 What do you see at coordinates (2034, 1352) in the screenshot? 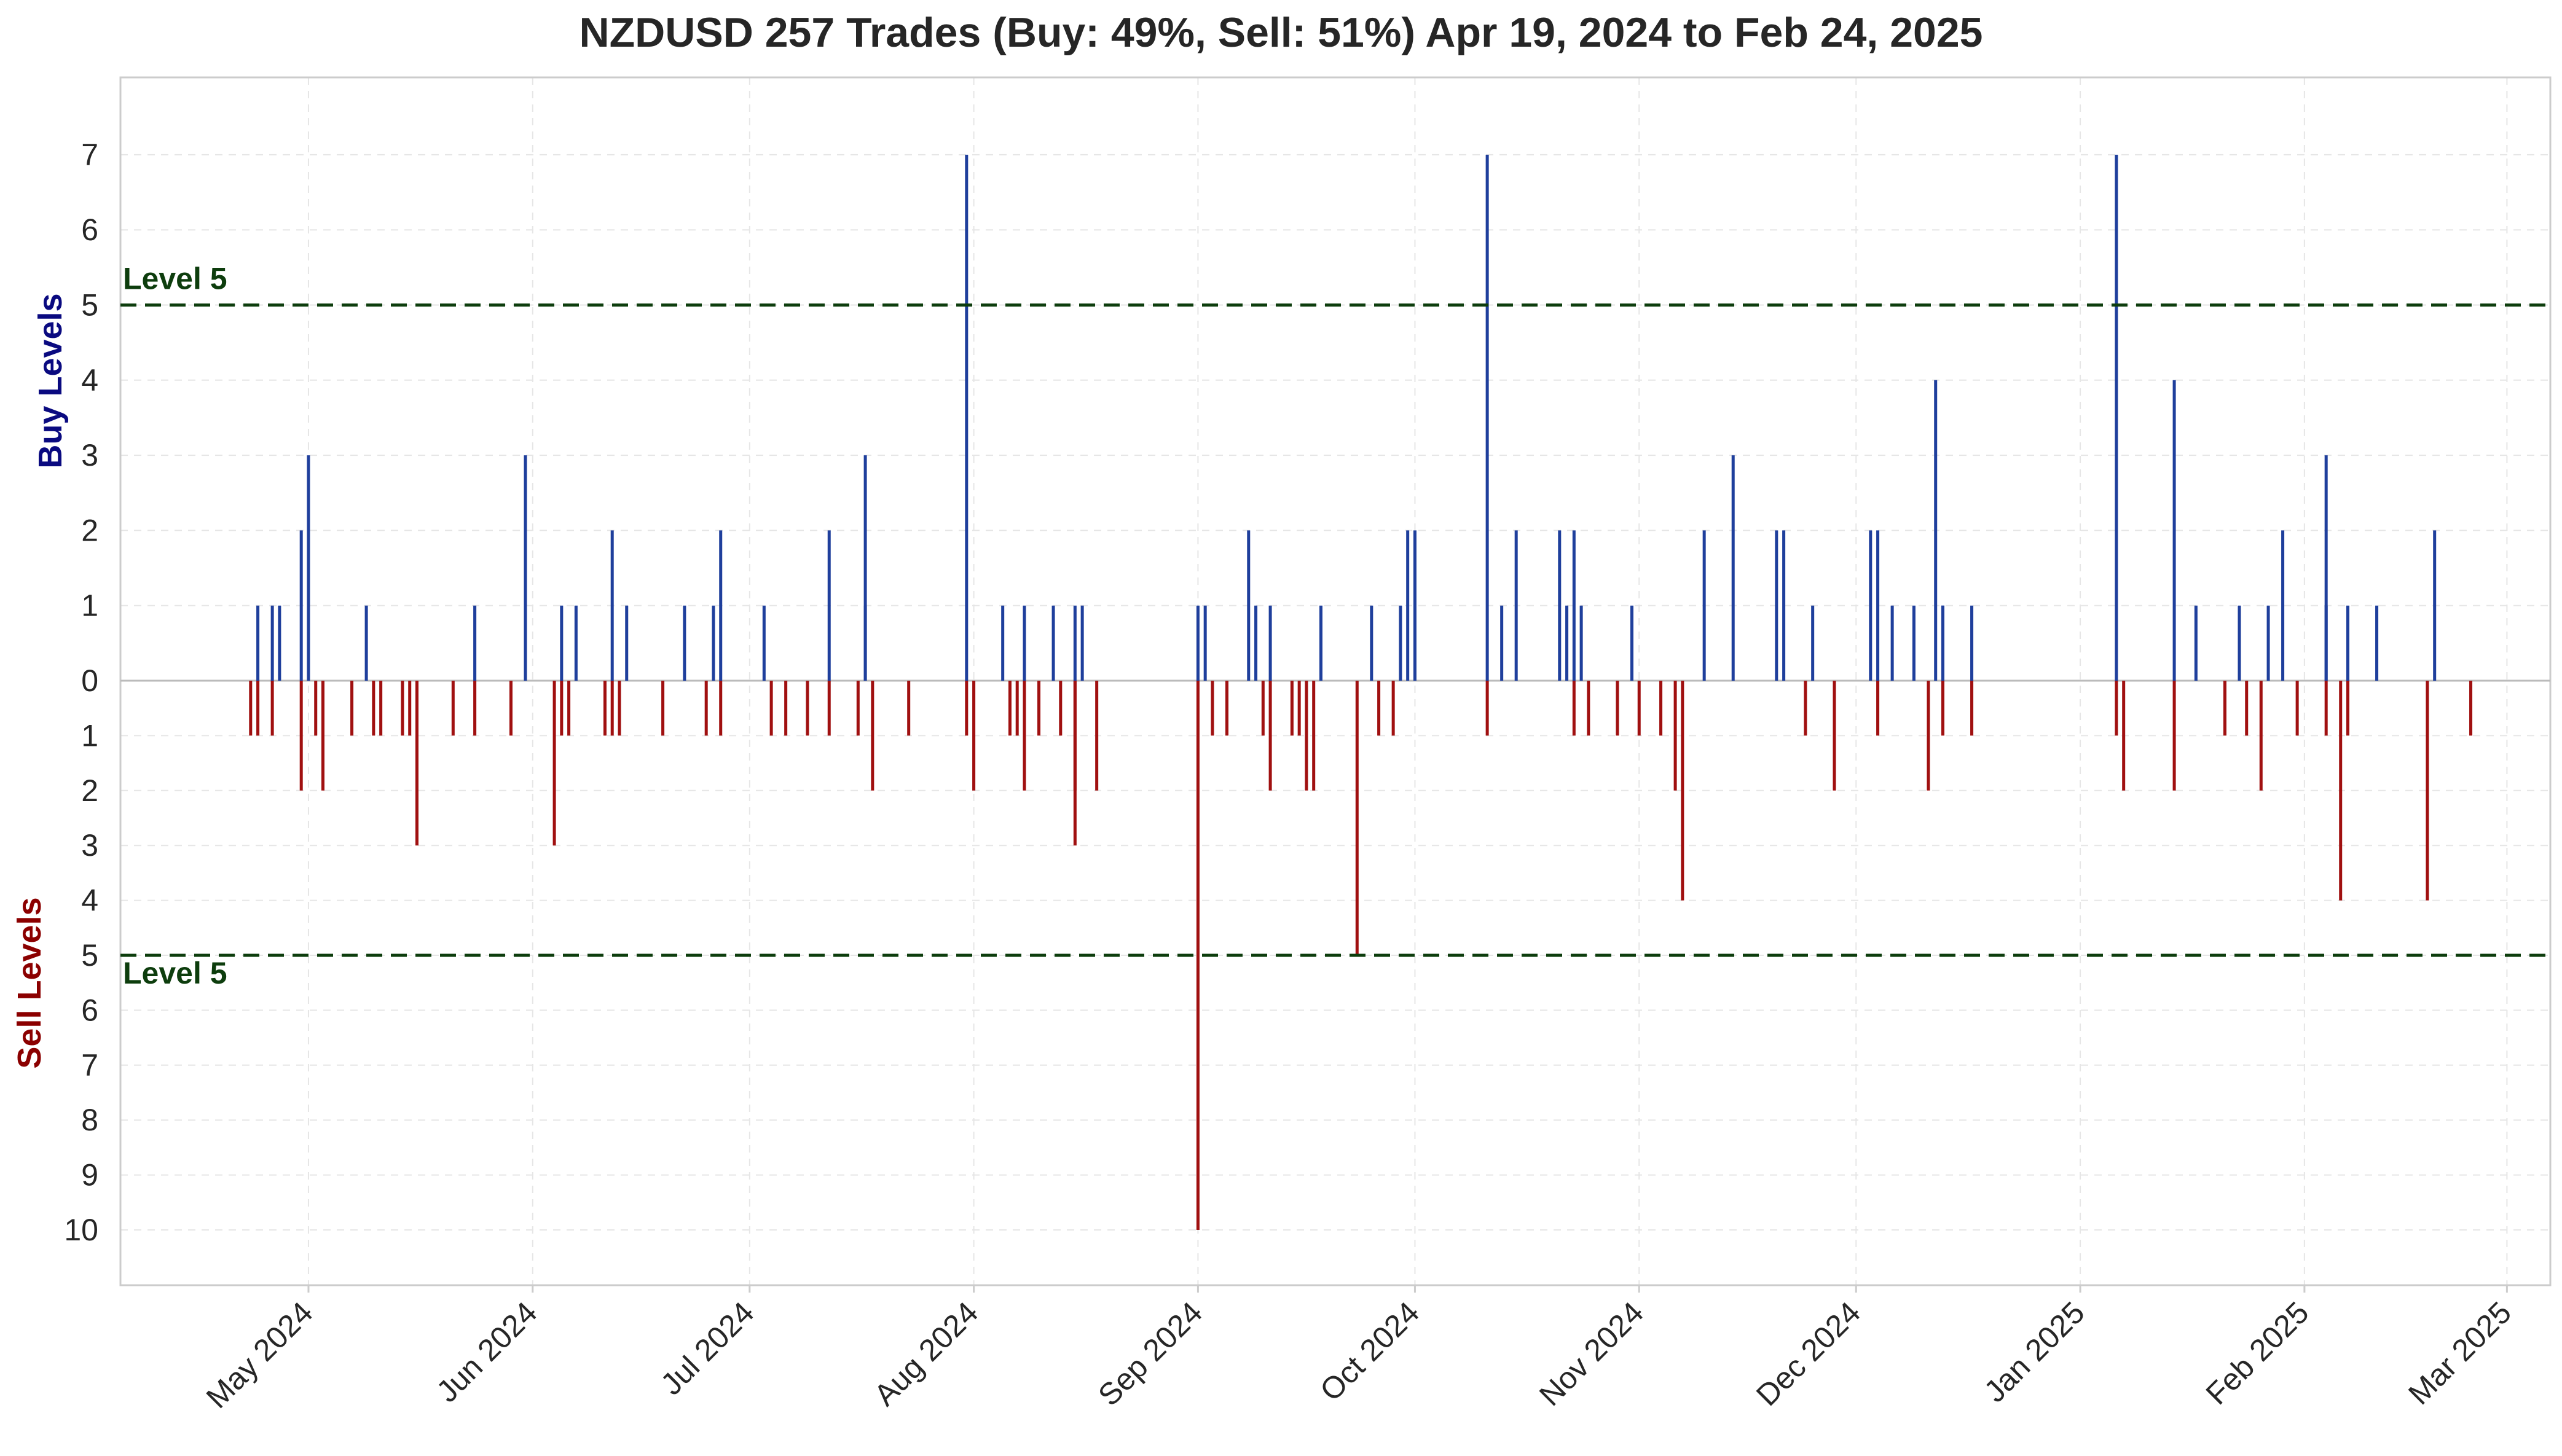
I see `x-tick-label: Jan 2025` at bounding box center [2034, 1352].